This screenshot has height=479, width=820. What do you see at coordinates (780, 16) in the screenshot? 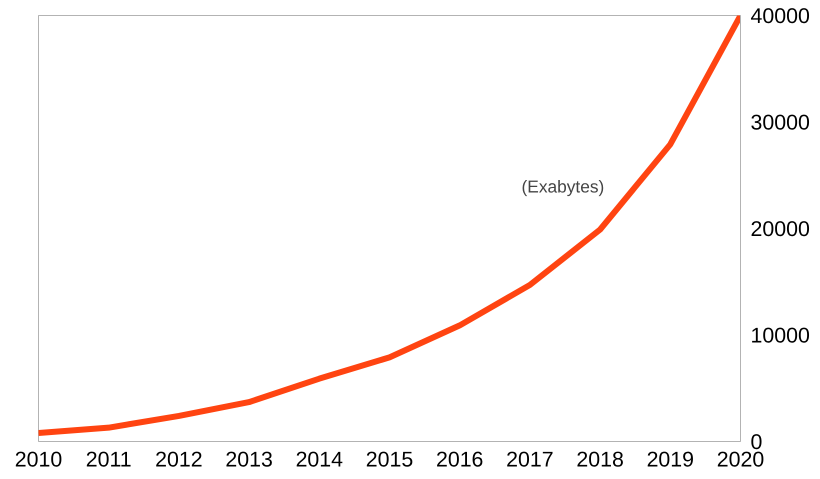
I see `y-tick-label: 40000` at bounding box center [780, 16].